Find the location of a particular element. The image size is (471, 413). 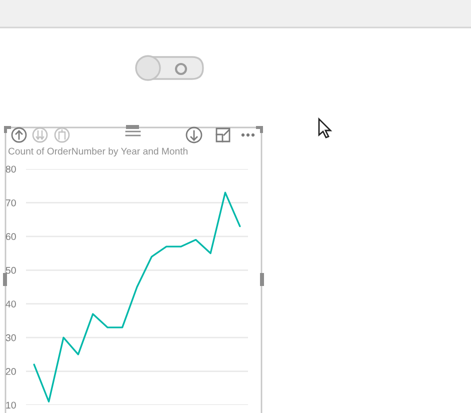

y-tick-label: 60 is located at coordinates (11, 236).